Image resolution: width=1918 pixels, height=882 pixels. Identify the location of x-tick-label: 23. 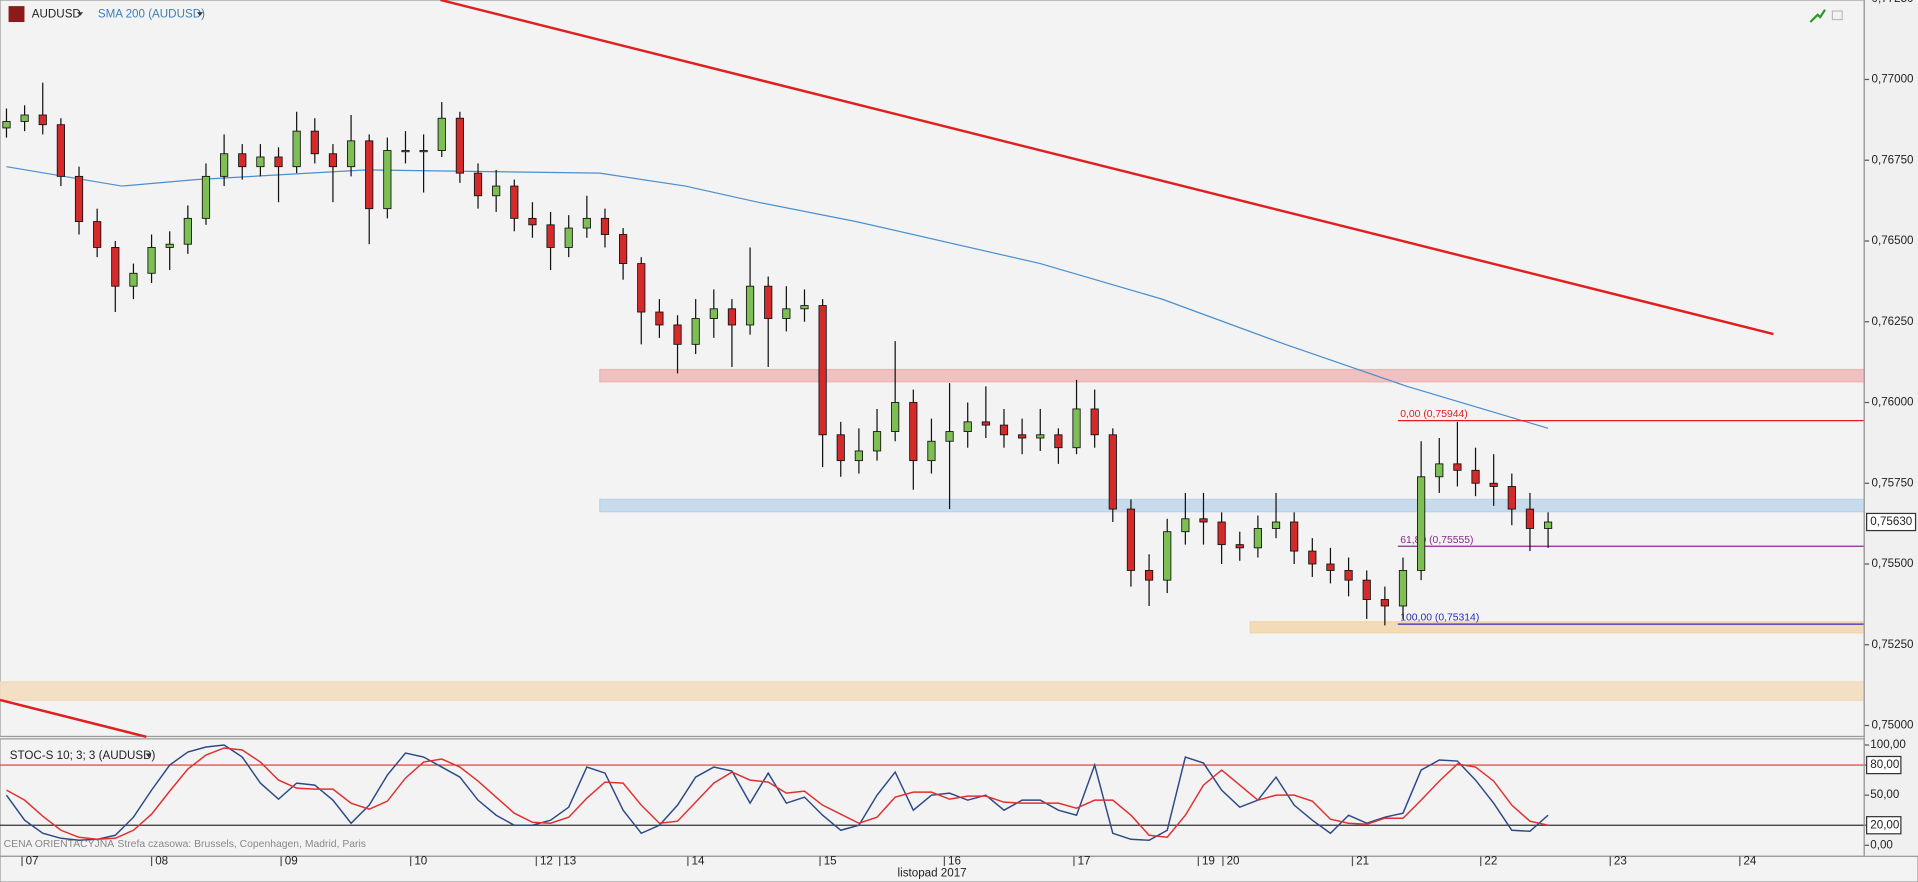
(1620, 860).